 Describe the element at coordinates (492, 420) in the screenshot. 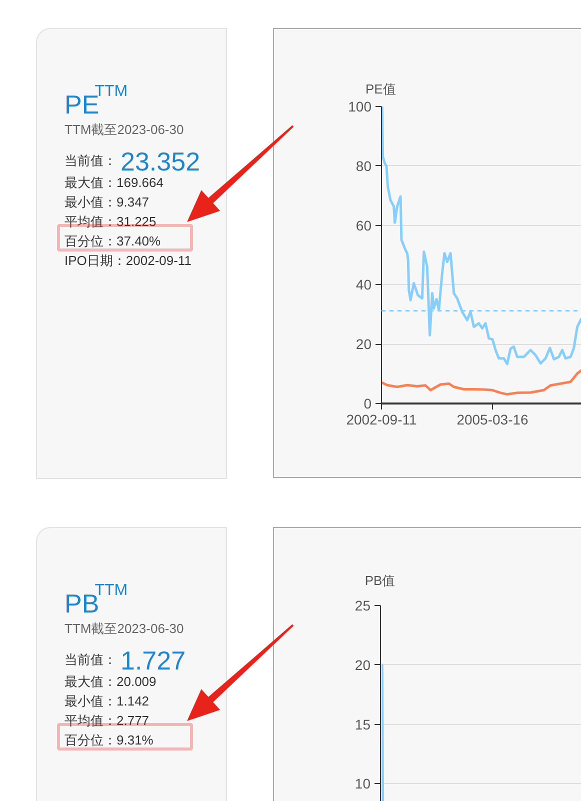

I see `x-tick-label: 2005-03-16` at that location.